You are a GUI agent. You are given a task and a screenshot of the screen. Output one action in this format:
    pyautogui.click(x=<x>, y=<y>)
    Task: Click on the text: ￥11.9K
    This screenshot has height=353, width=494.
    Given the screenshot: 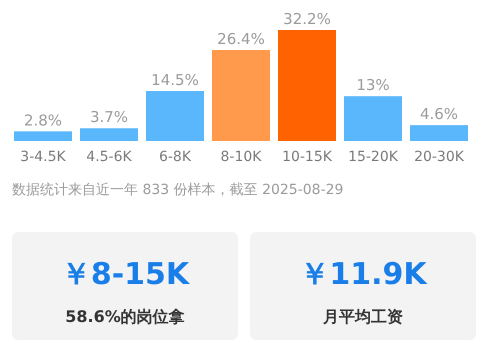 What is the action you would take?
    pyautogui.click(x=363, y=274)
    